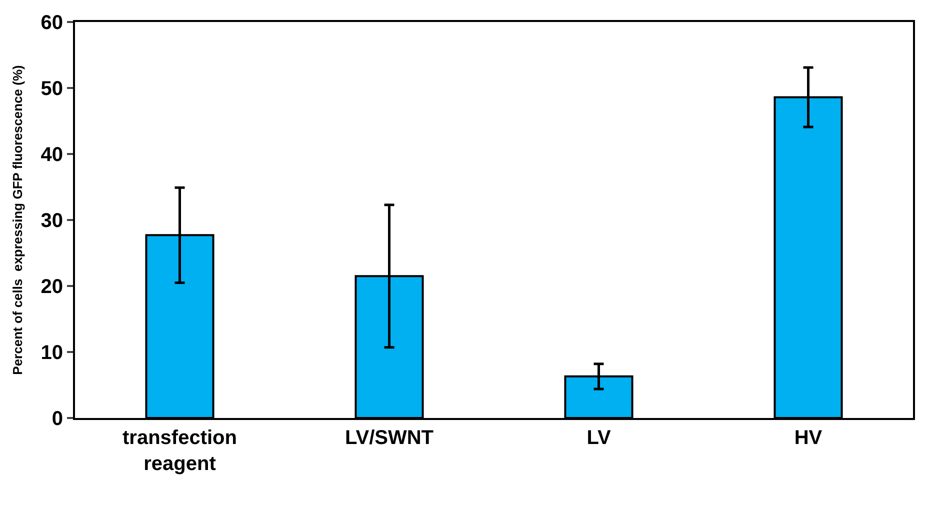 Image resolution: width=927 pixels, height=510 pixels. Describe the element at coordinates (51, 353) in the screenshot. I see `y-tick-label: 10` at that location.